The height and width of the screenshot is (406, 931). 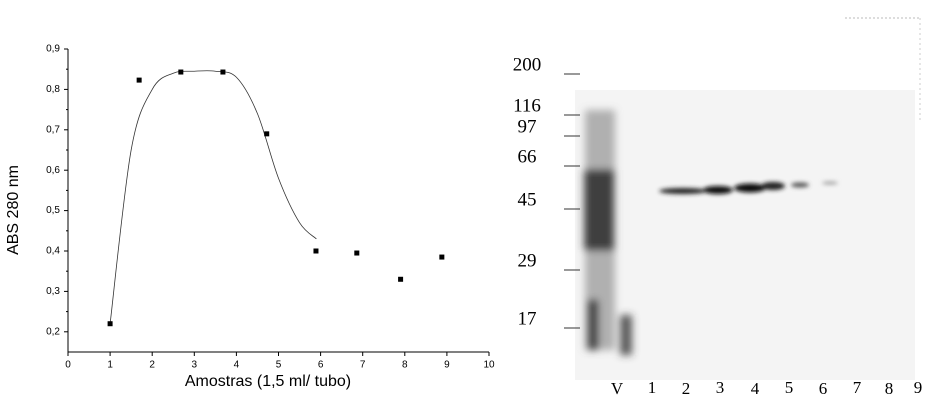 What do you see at coordinates (53, 331) in the screenshot?
I see `y-tick-label: 0,2` at bounding box center [53, 331].